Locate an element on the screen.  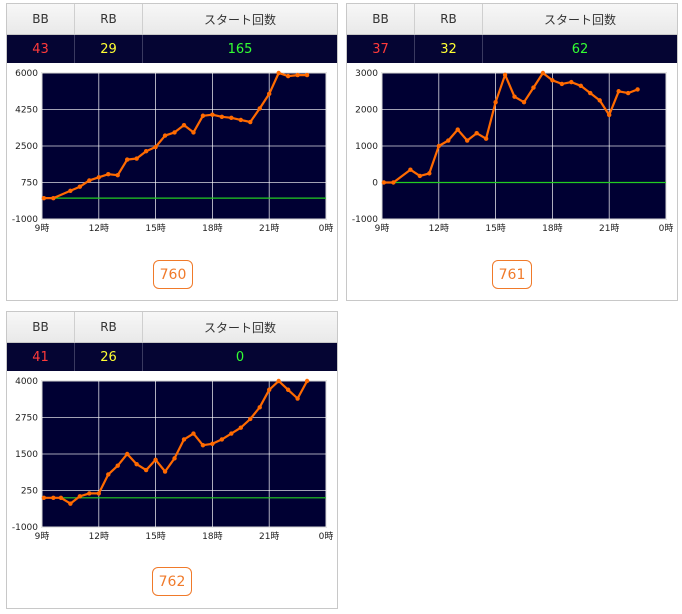
bb-value: 41 is located at coordinates (41, 357).